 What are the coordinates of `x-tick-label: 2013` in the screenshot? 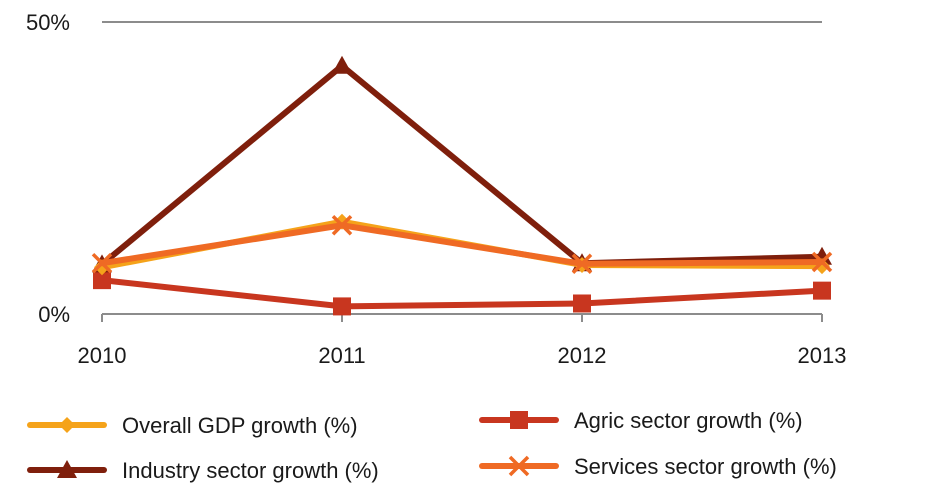 It's located at (822, 355).